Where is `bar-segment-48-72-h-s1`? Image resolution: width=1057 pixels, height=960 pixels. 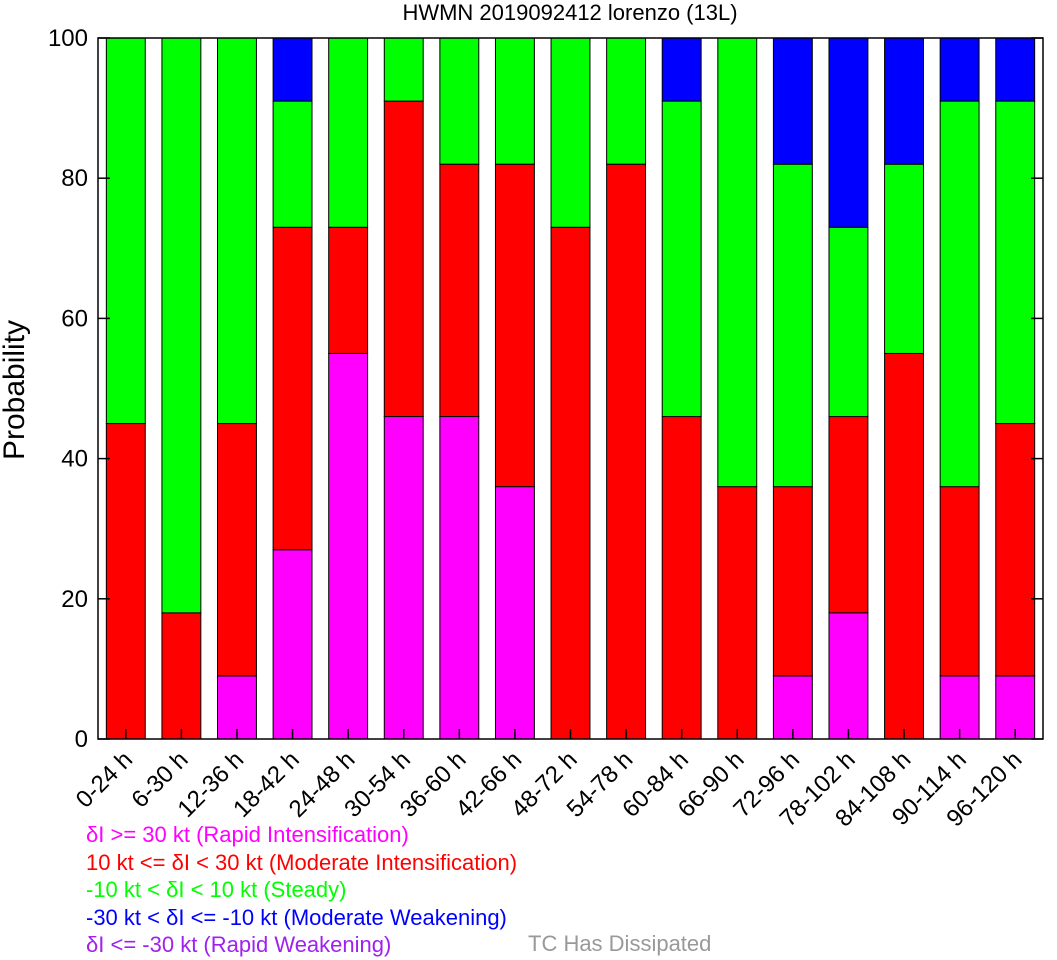
bar-segment-48-72-h-s1 is located at coordinates (570, 483).